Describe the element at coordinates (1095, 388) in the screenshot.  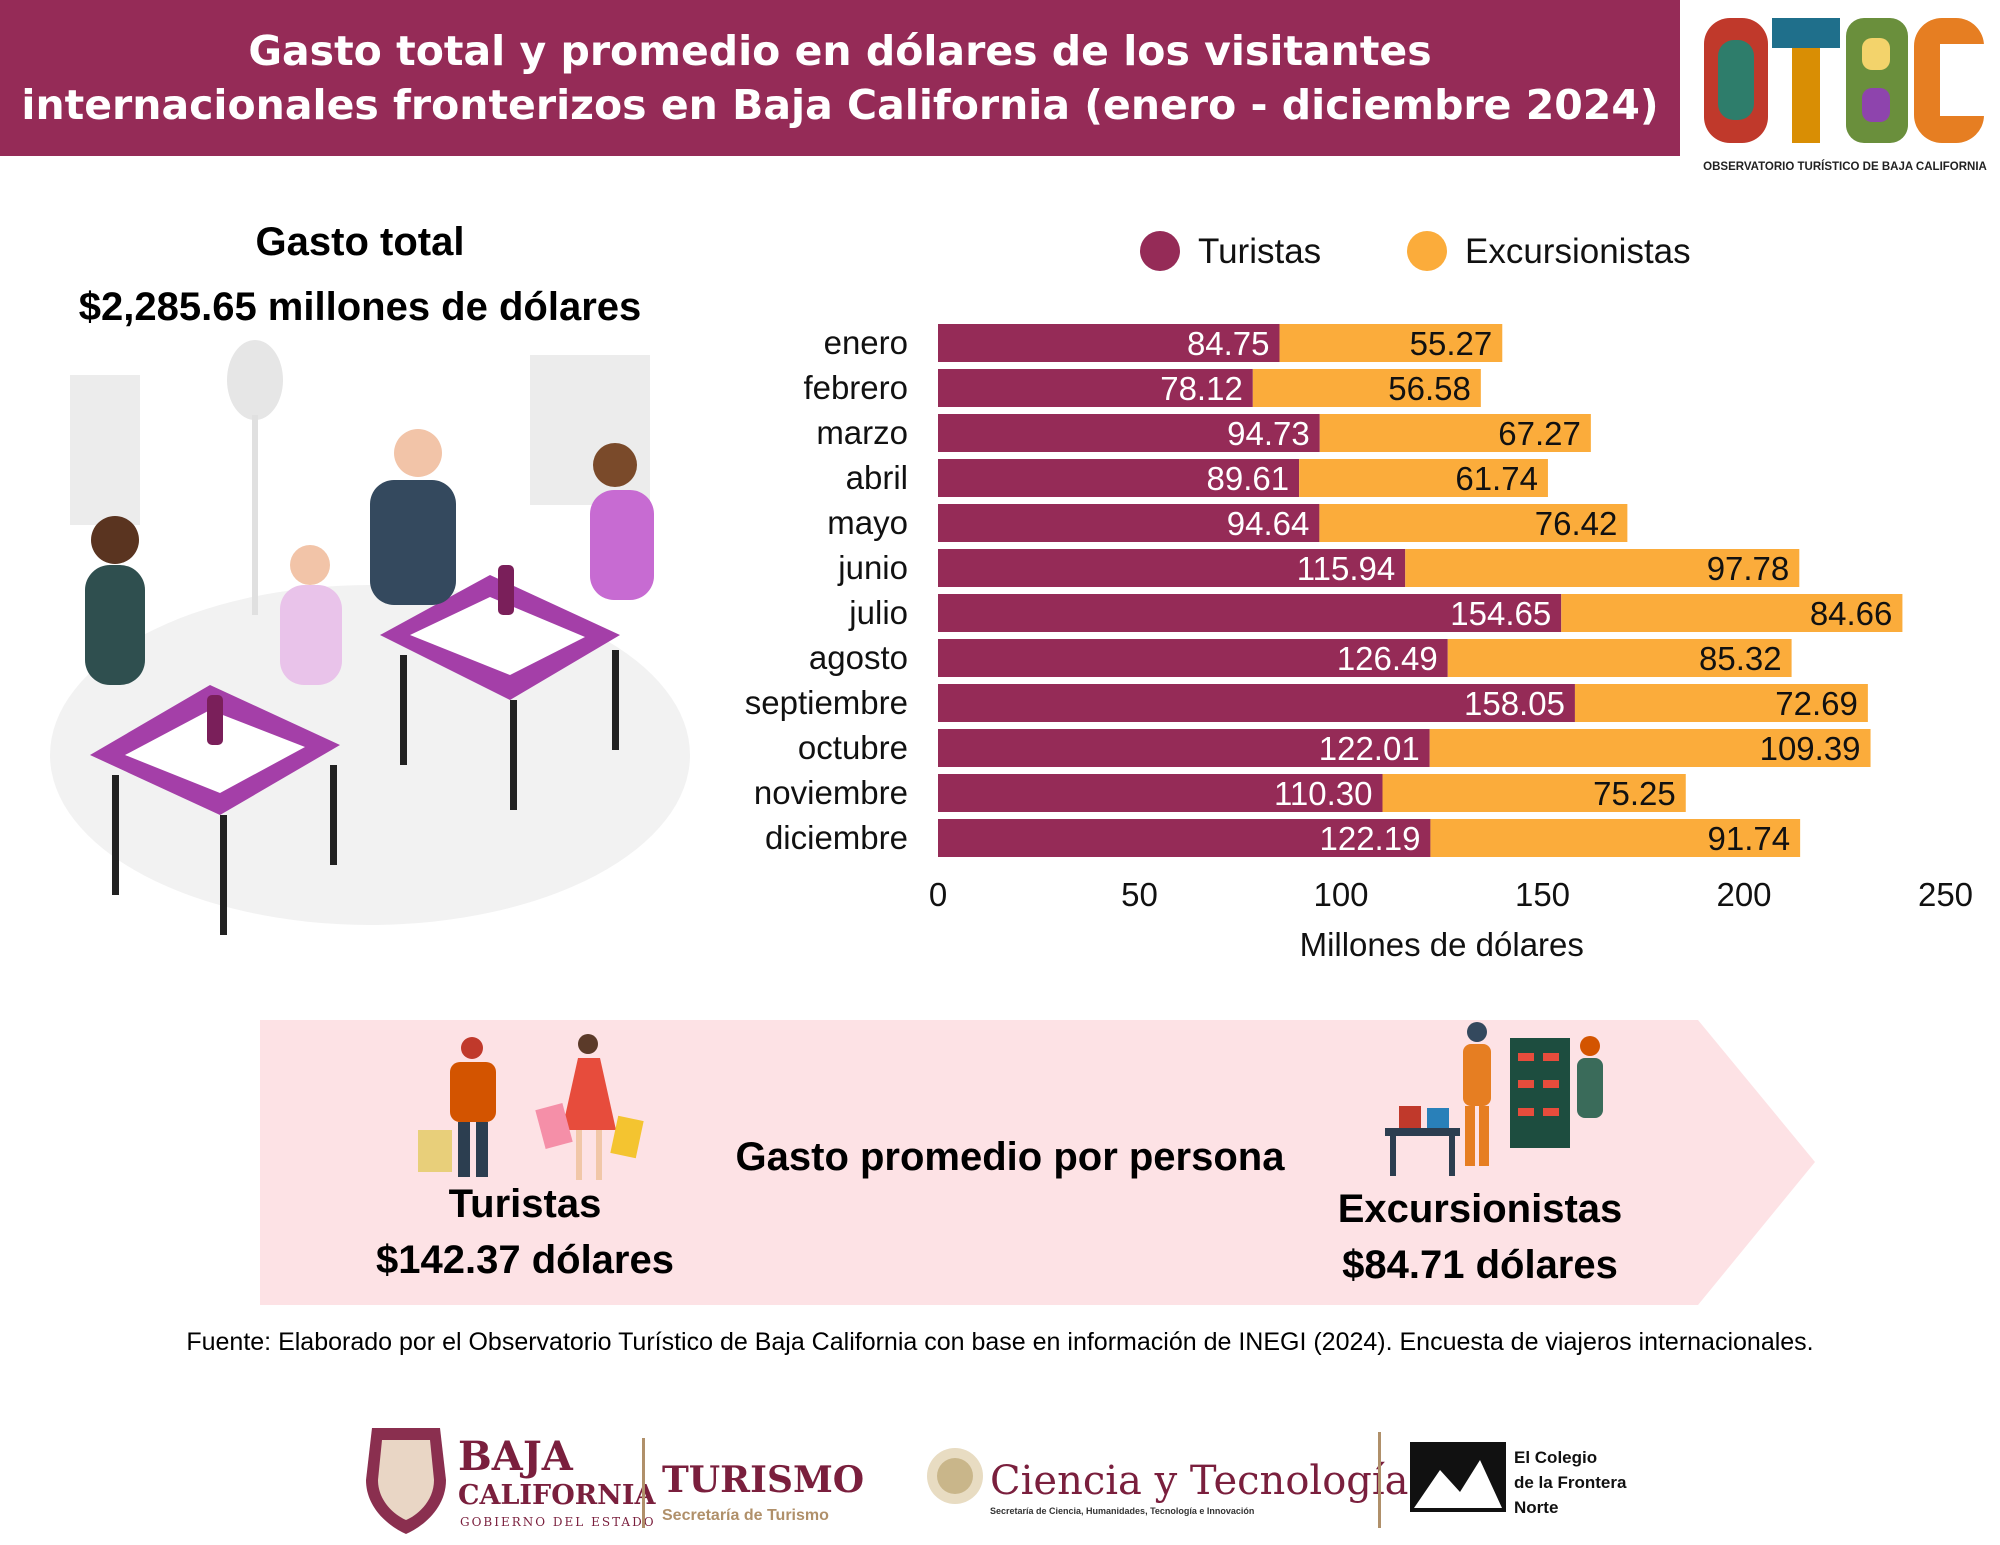
I see `bar-turistas-febrero` at that location.